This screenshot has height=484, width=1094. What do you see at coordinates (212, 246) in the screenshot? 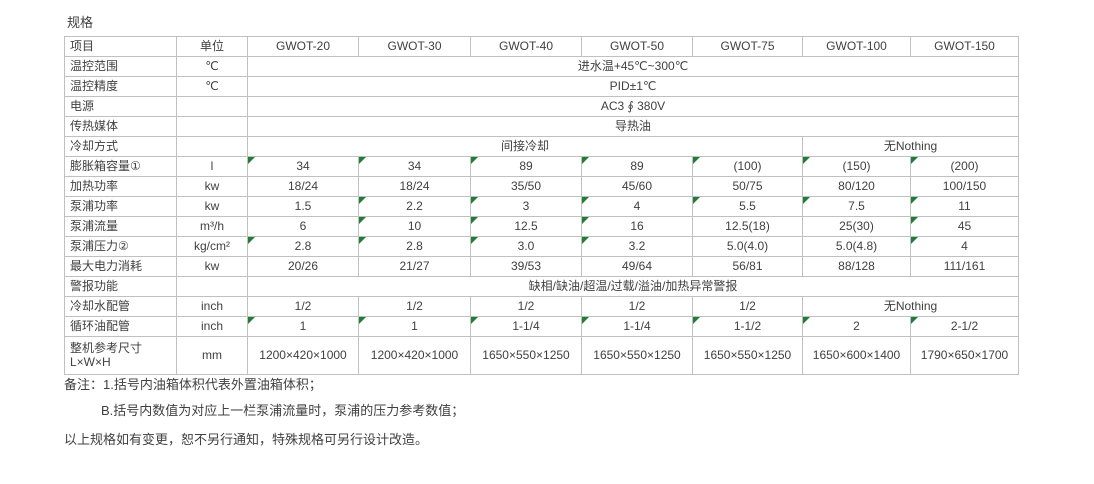
I see `row-unit: kg/cm²` at bounding box center [212, 246].